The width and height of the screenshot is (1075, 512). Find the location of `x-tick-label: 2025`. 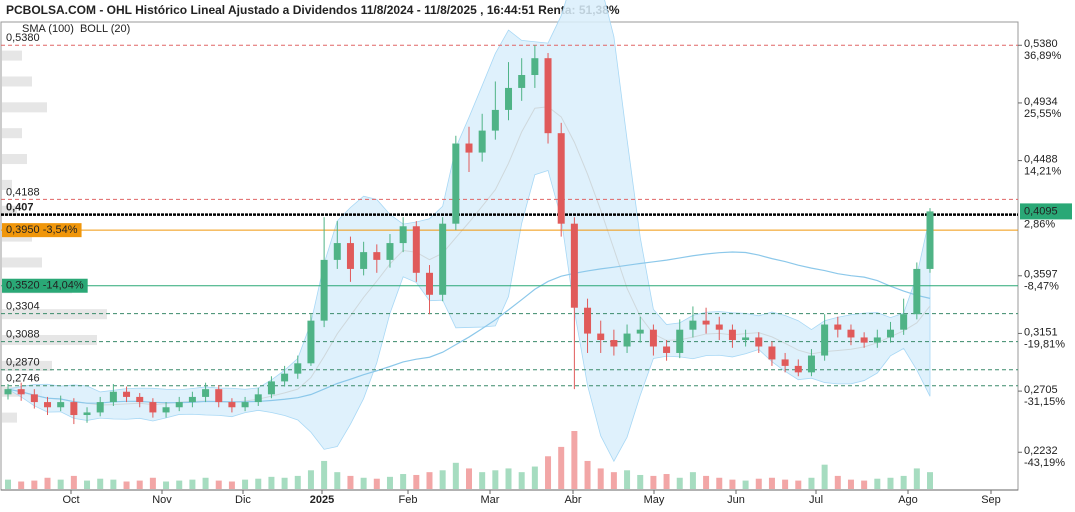

x-tick-label: 2025 is located at coordinates (322, 500).